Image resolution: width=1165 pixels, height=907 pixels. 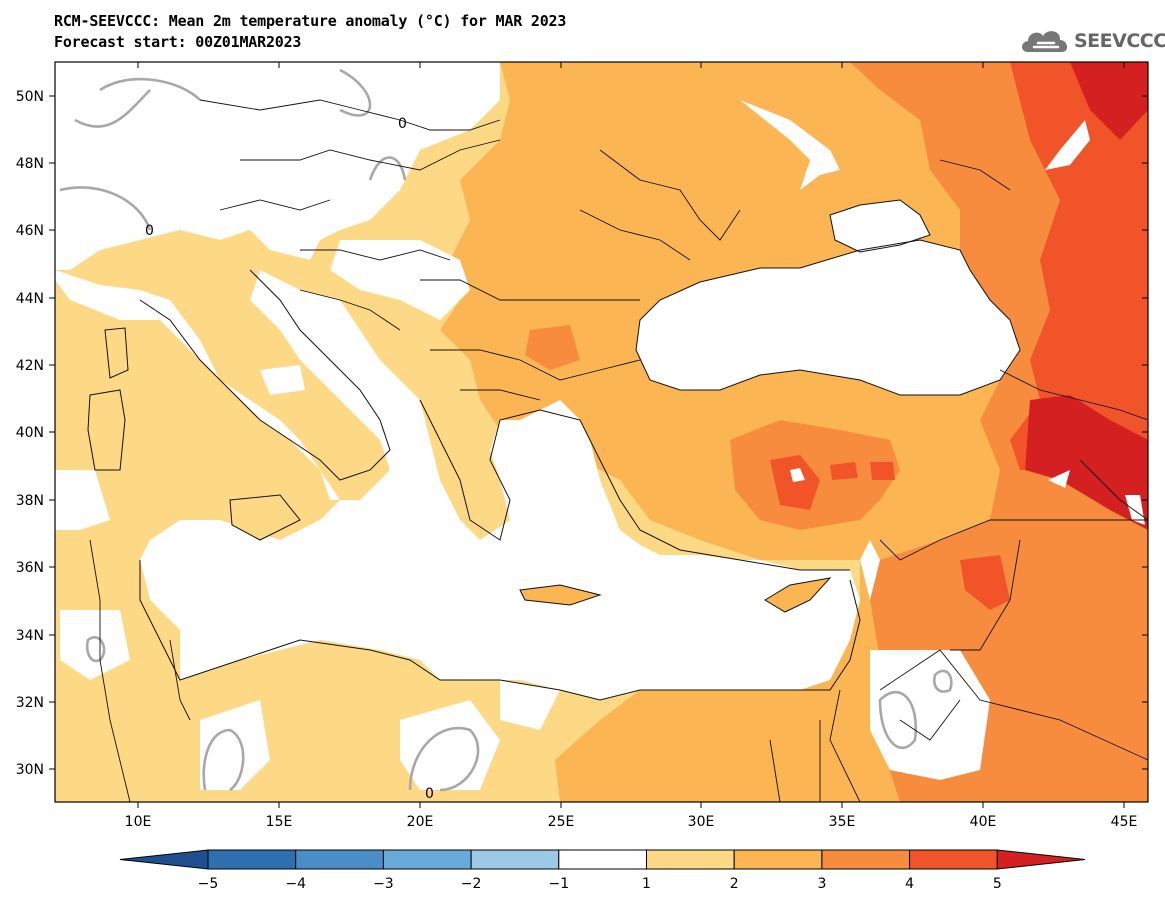 I want to click on lon-label: 10E, so click(x=138, y=822).